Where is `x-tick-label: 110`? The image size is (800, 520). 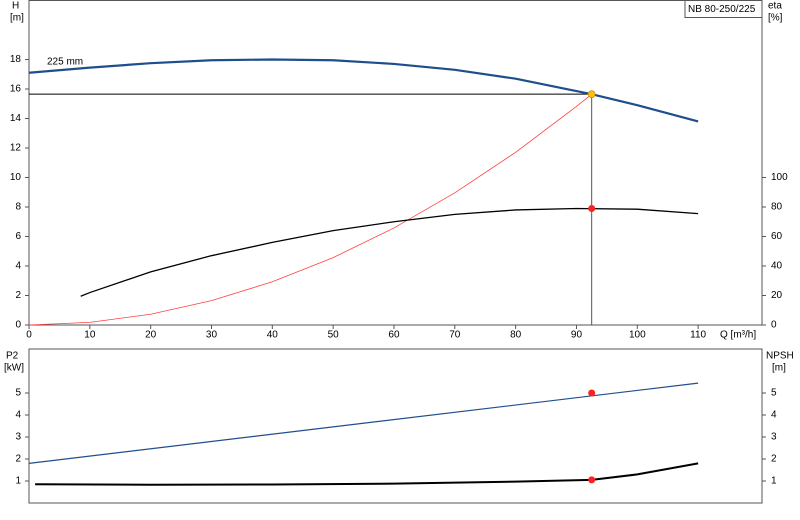
x-tick-label: 110 is located at coordinates (698, 335).